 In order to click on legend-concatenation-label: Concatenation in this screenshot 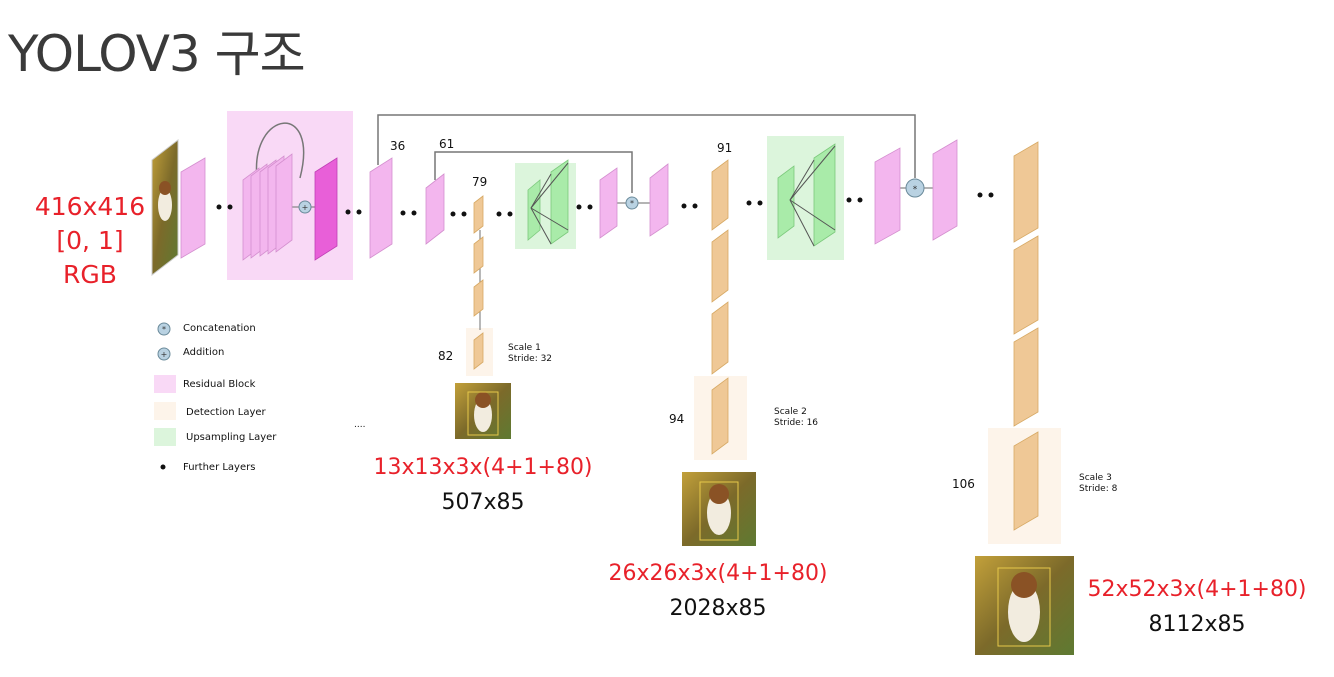, I will do `click(219, 328)`.